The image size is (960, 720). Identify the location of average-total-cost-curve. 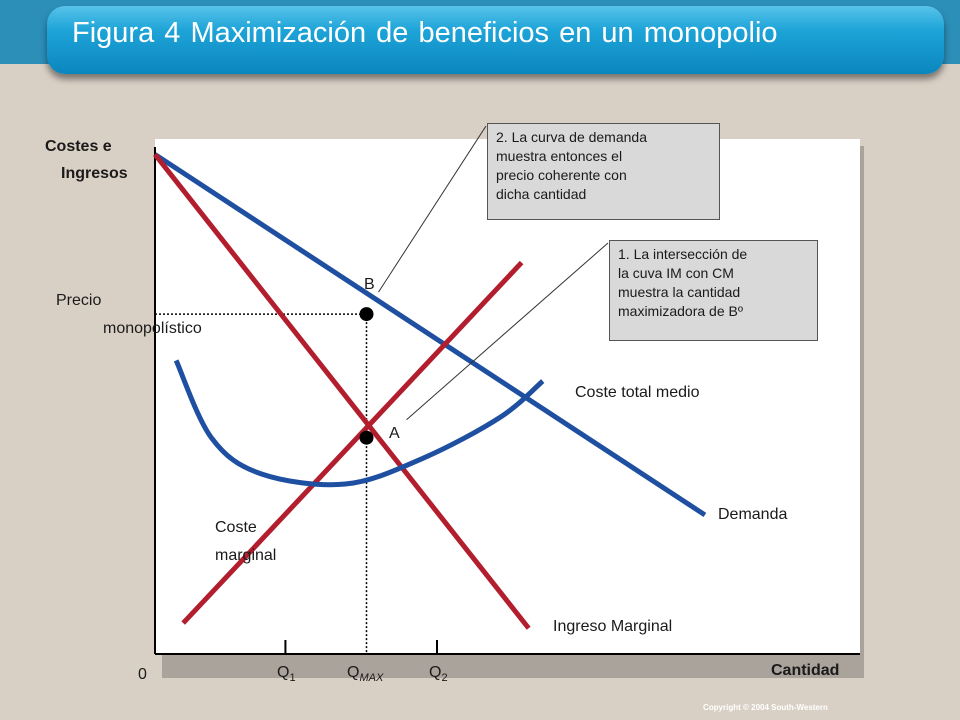
(359, 423).